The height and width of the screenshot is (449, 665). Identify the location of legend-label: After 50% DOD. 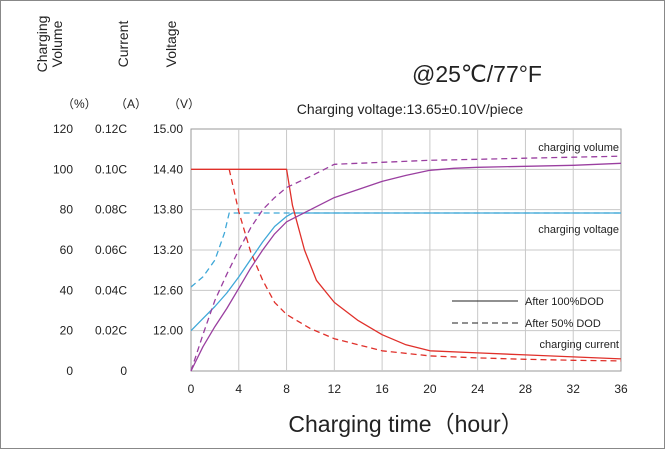
(563, 324).